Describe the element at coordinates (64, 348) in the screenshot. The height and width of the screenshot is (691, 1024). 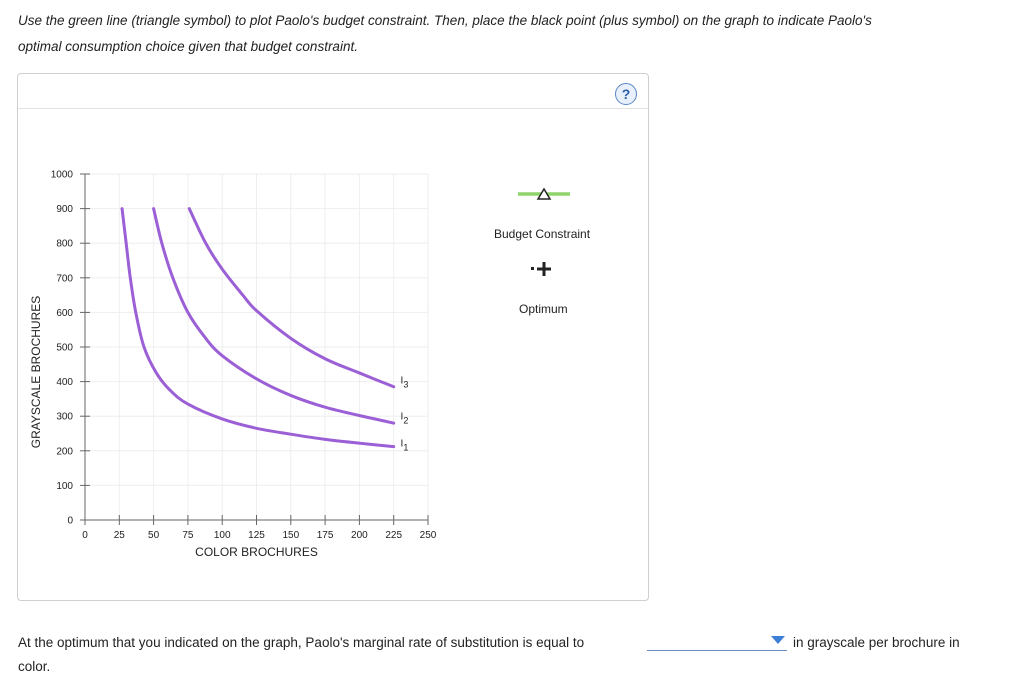
I see `y-tick-label: 500` at that location.